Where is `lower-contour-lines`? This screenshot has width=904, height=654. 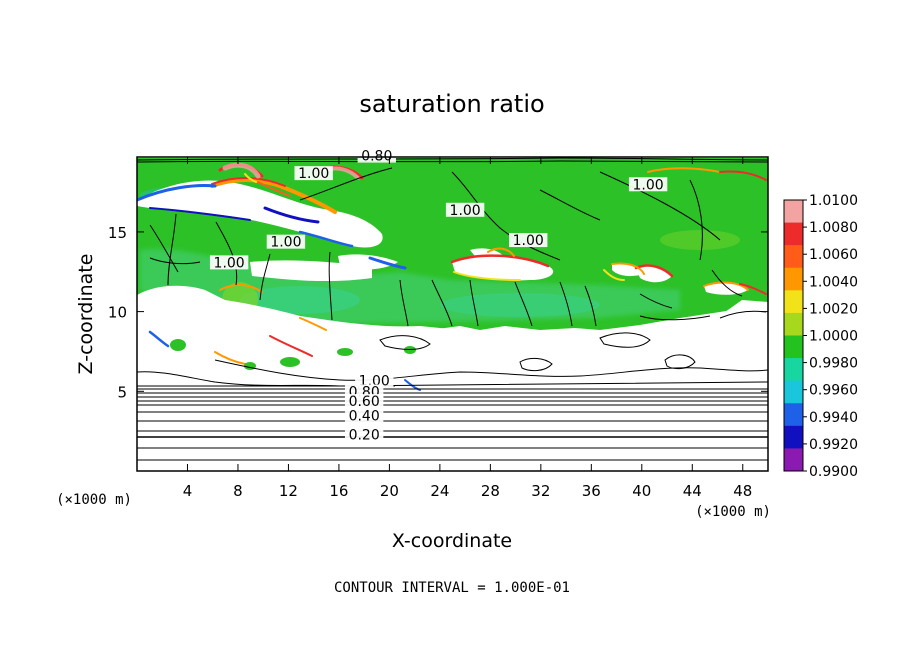
lower-contour-lines is located at coordinates (452, 423).